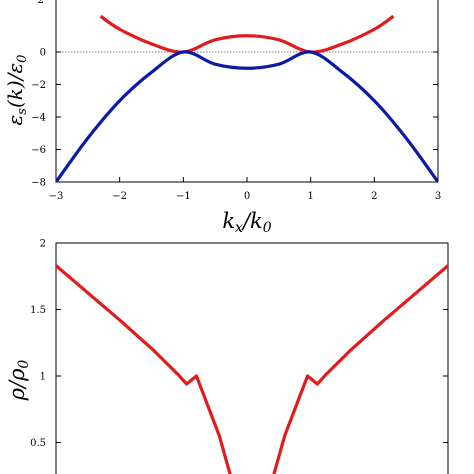 This screenshot has height=474, width=474. Describe the element at coordinates (41, 3) in the screenshot. I see `top-y-partial-tick-label: 2` at that location.